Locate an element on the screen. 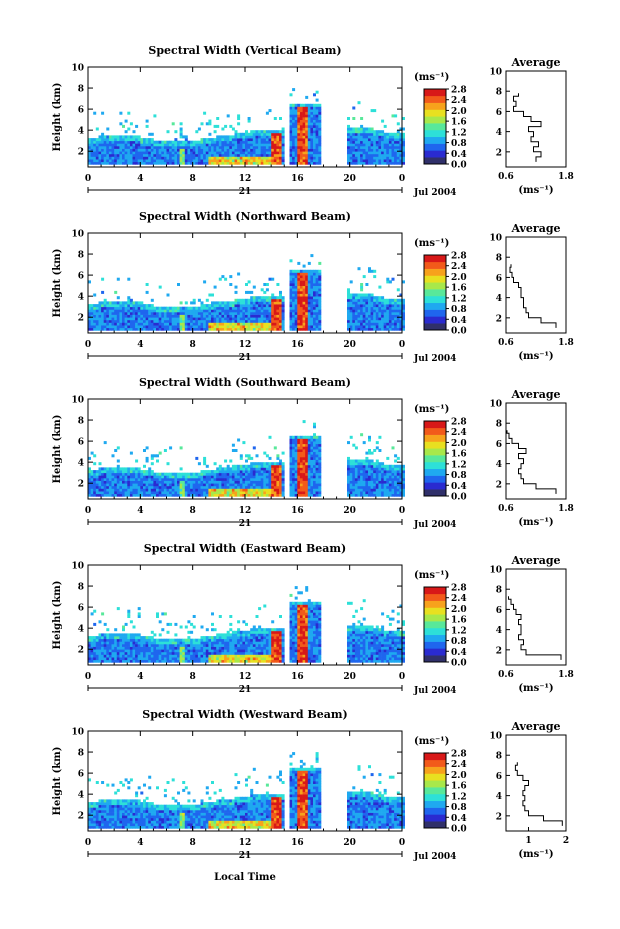 This screenshot has width=620, height=929. x-tick-label: 16 is located at coordinates (297, 511).